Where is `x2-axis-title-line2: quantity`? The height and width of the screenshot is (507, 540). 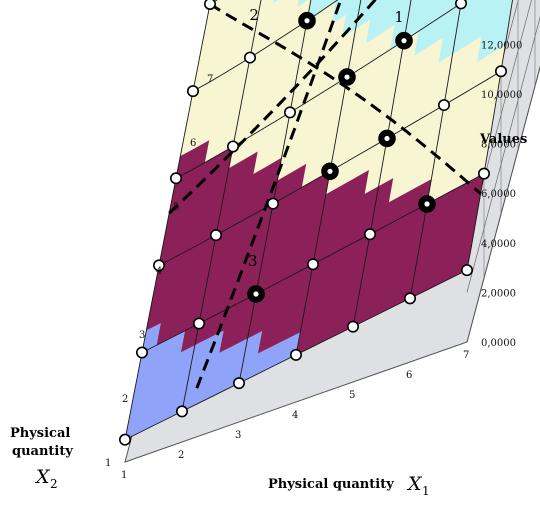 x2-axis-title-line2: quantity is located at coordinates (42, 451).